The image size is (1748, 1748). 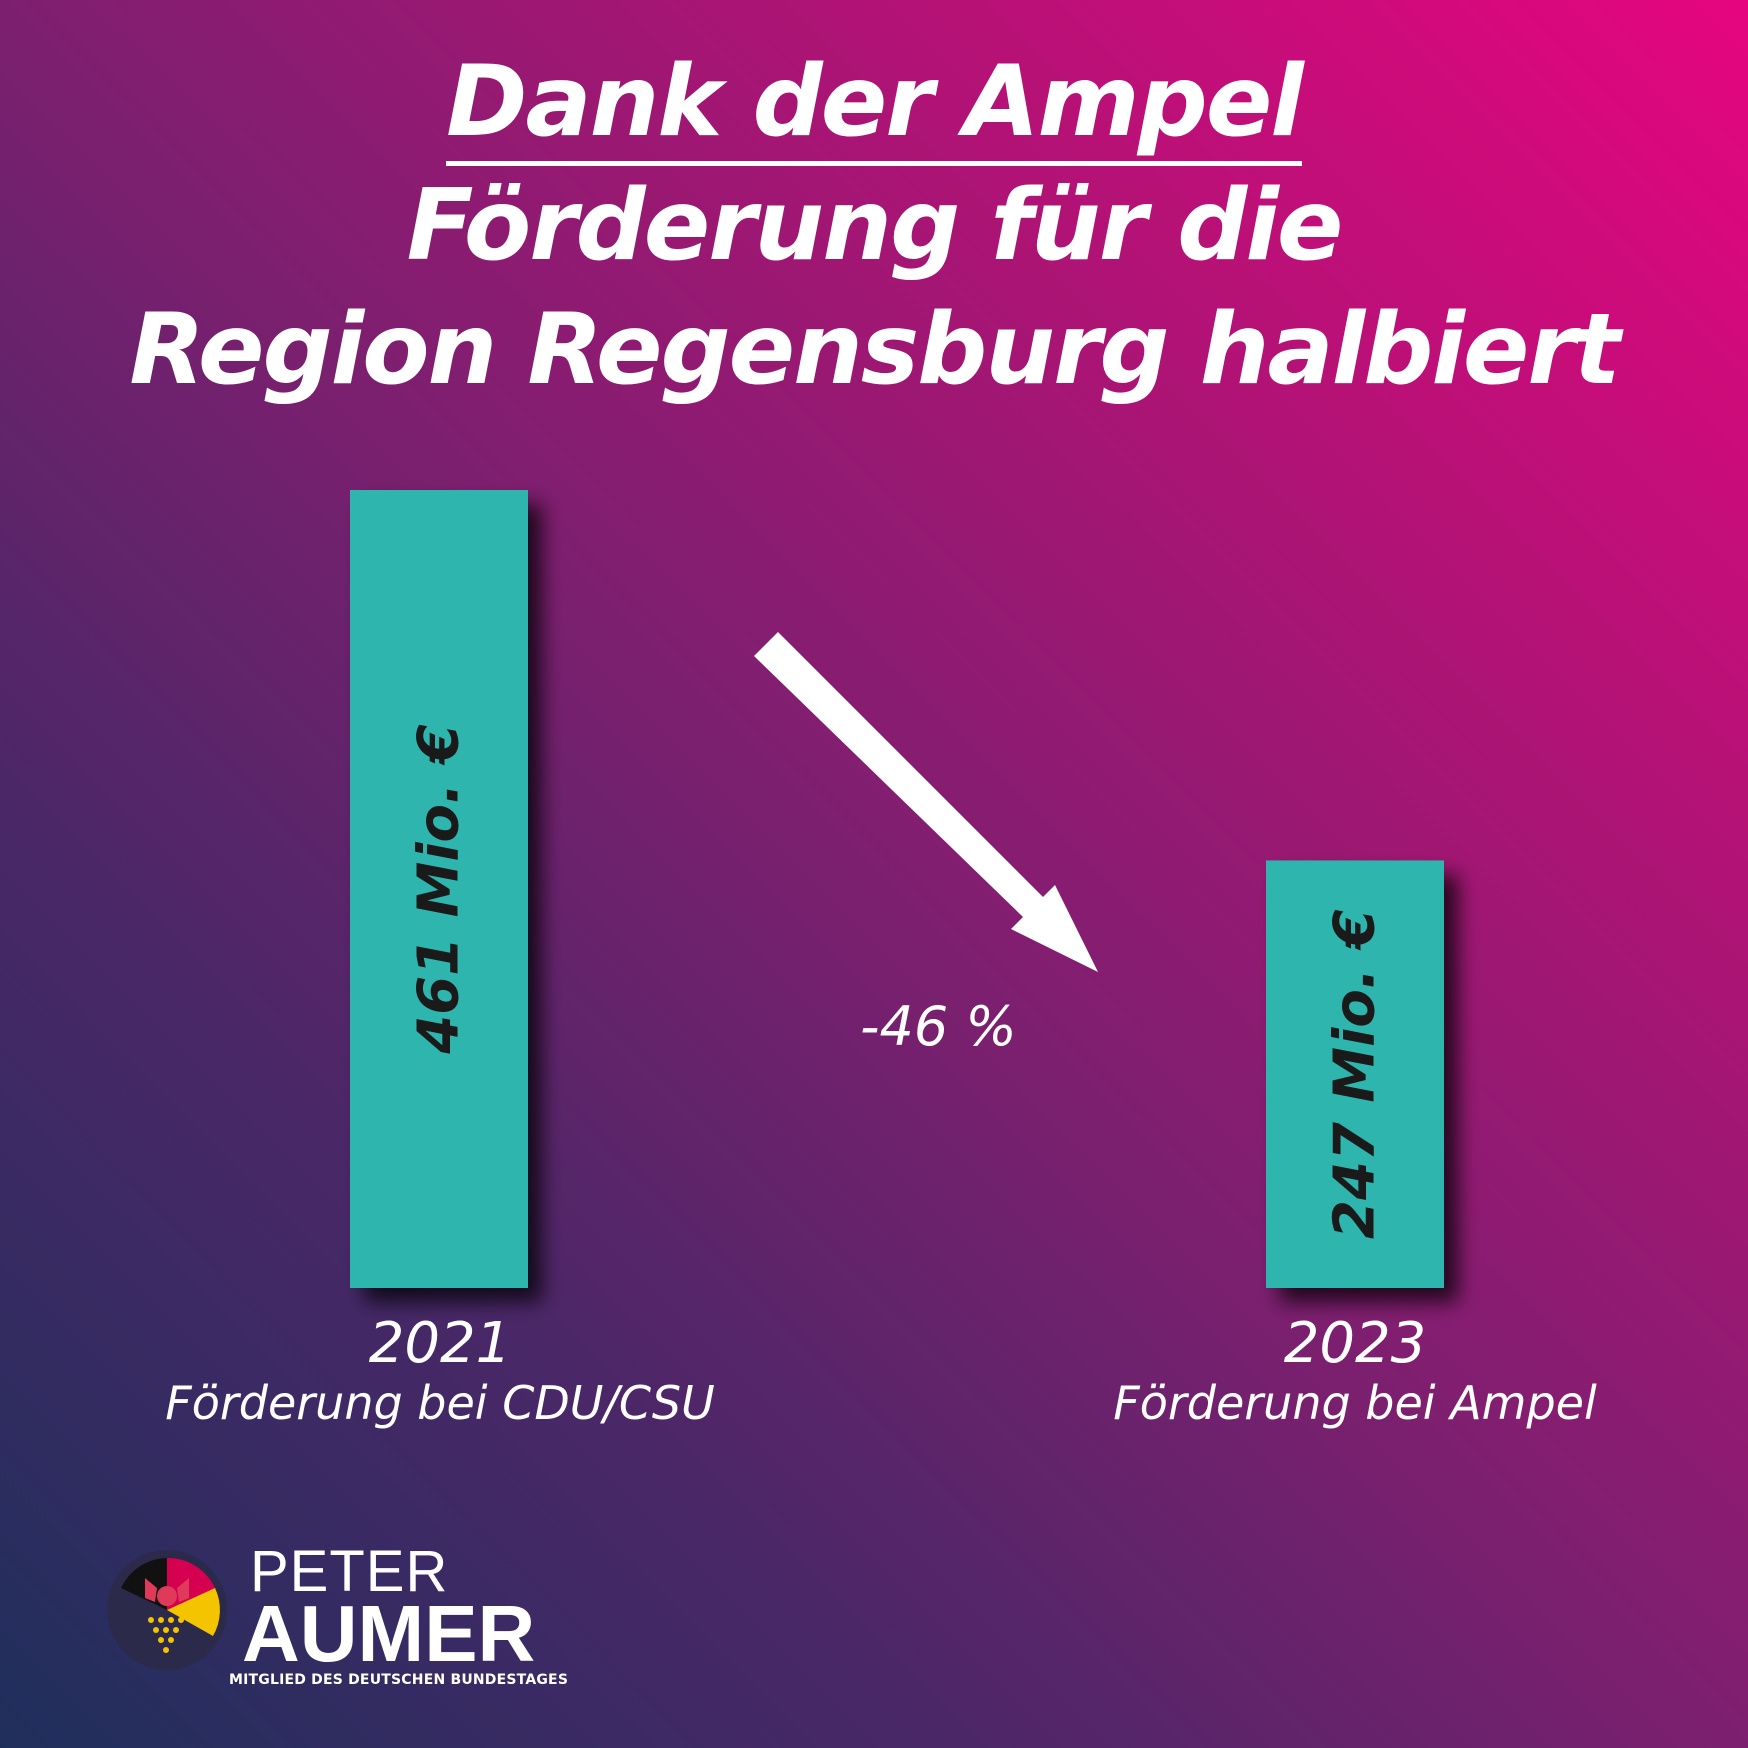 What do you see at coordinates (440, 1403) in the screenshot?
I see `category-subtitle: Förderung bei CDU/CSU` at bounding box center [440, 1403].